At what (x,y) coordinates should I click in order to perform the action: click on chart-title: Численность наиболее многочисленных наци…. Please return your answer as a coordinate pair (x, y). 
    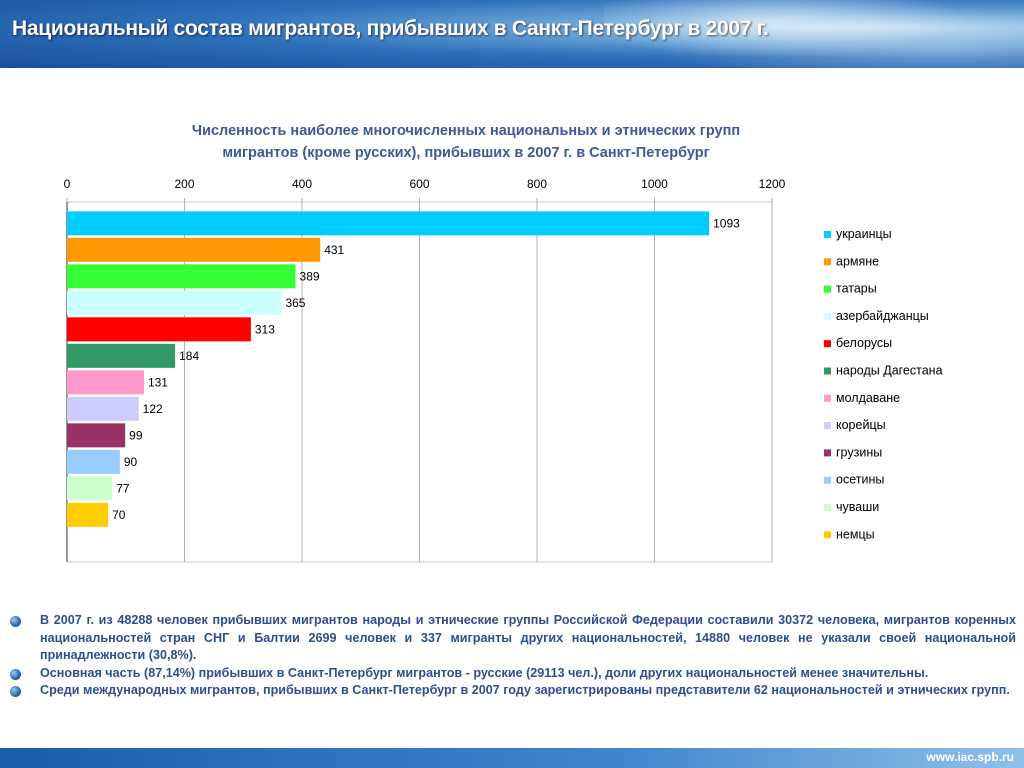
    Looking at the image, I should click on (466, 142).